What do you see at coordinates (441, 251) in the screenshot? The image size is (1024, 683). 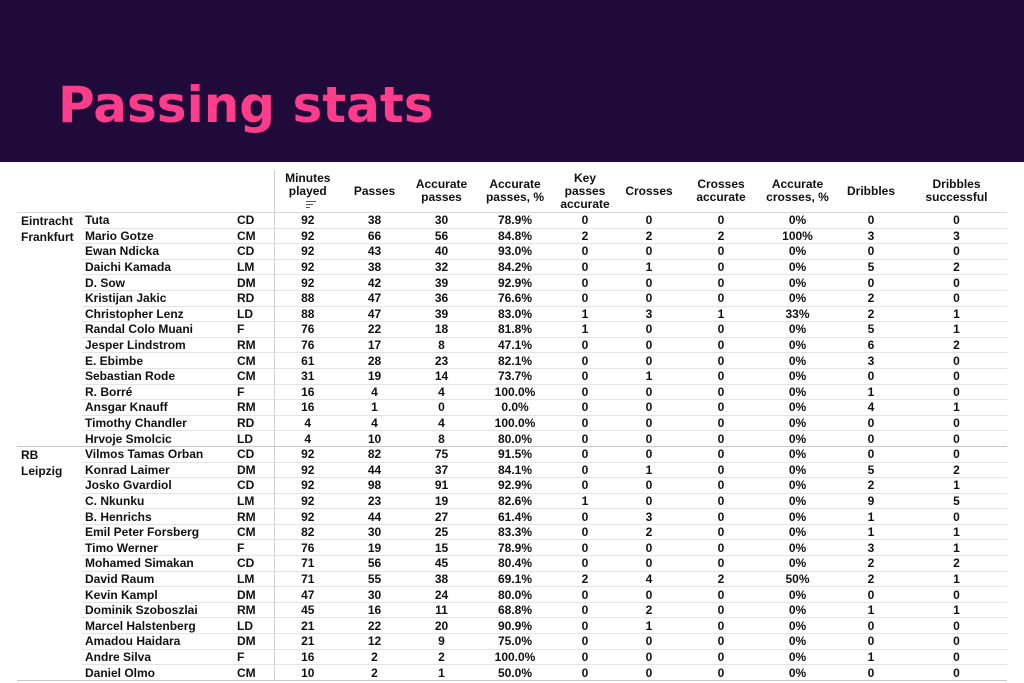 I see `stat-acc: 40` at bounding box center [441, 251].